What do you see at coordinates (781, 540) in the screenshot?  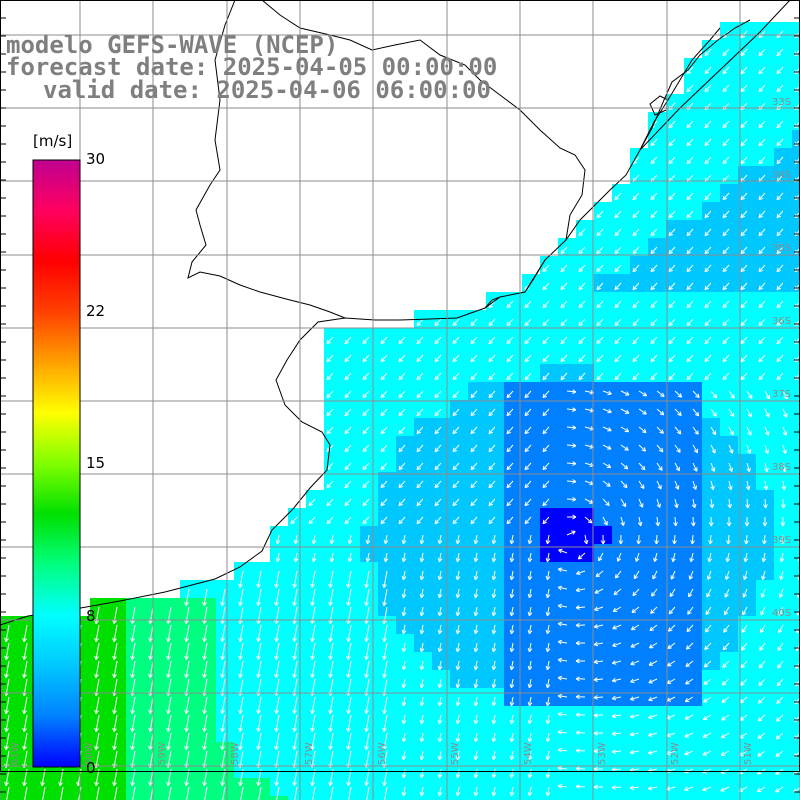 I see `lat-label: 39S` at bounding box center [781, 540].